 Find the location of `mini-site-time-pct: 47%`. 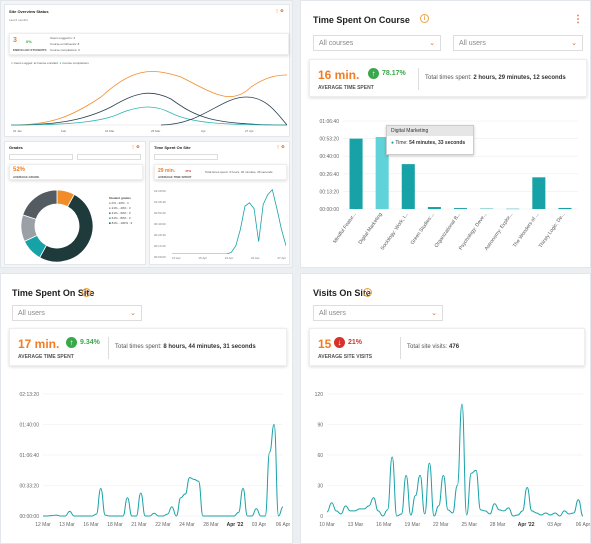

mini-site-time-pct: 47% is located at coordinates (188, 171).